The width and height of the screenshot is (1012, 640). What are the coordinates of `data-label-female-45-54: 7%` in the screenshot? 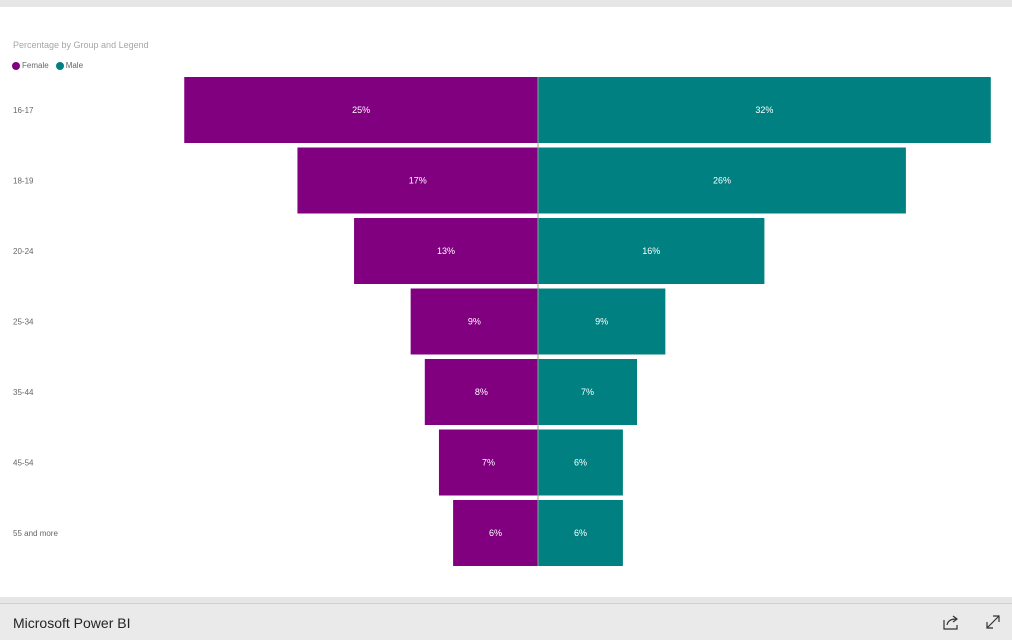 It's located at (488, 463).